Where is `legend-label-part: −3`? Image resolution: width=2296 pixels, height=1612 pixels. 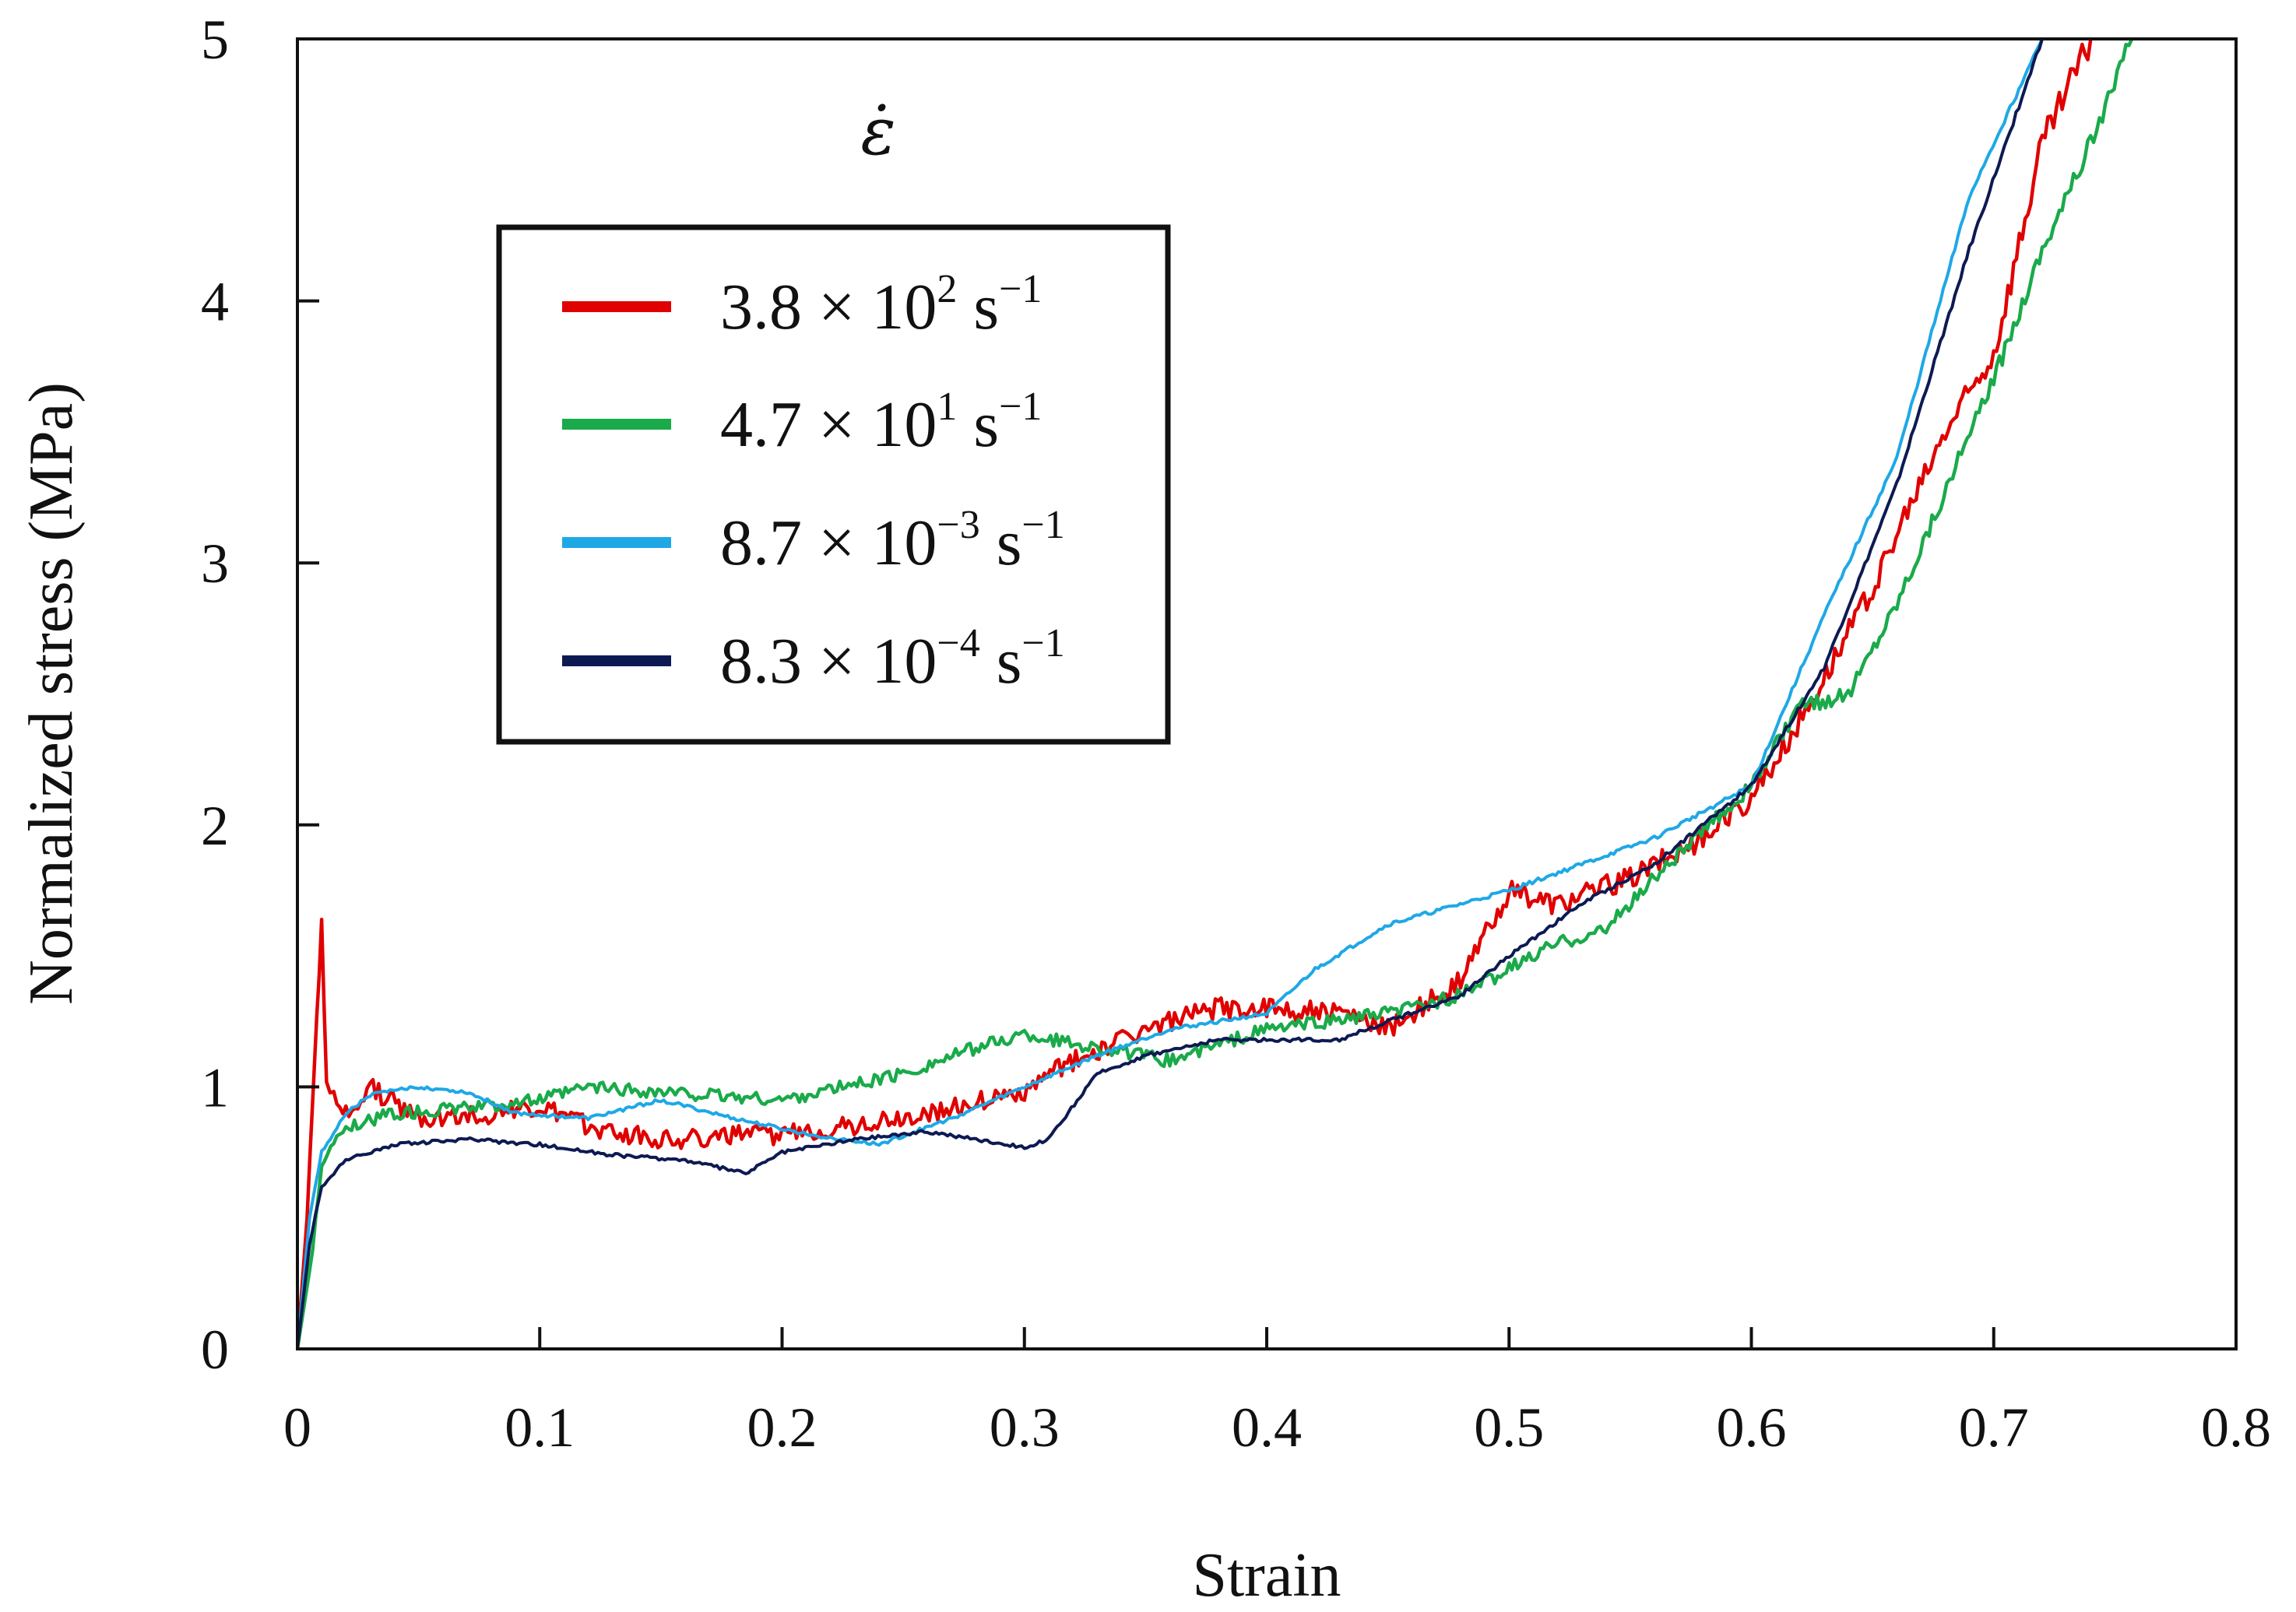 legend-label-part: −3 is located at coordinates (958, 525).